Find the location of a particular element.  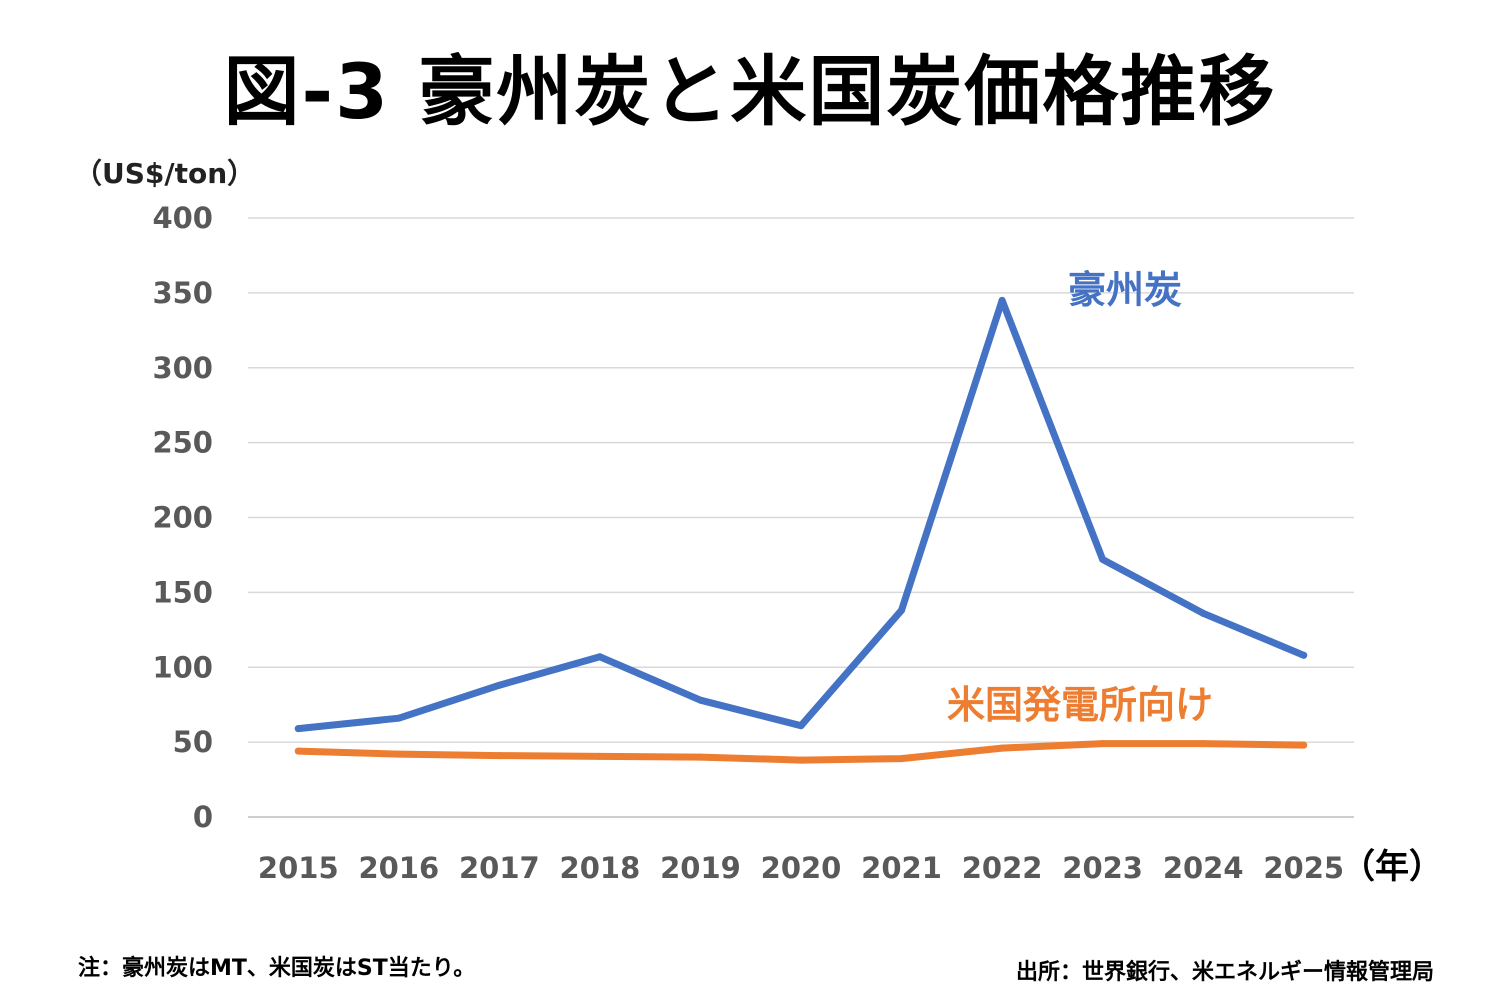

series-label-1: 米国発電所向け is located at coordinates (1080, 705).